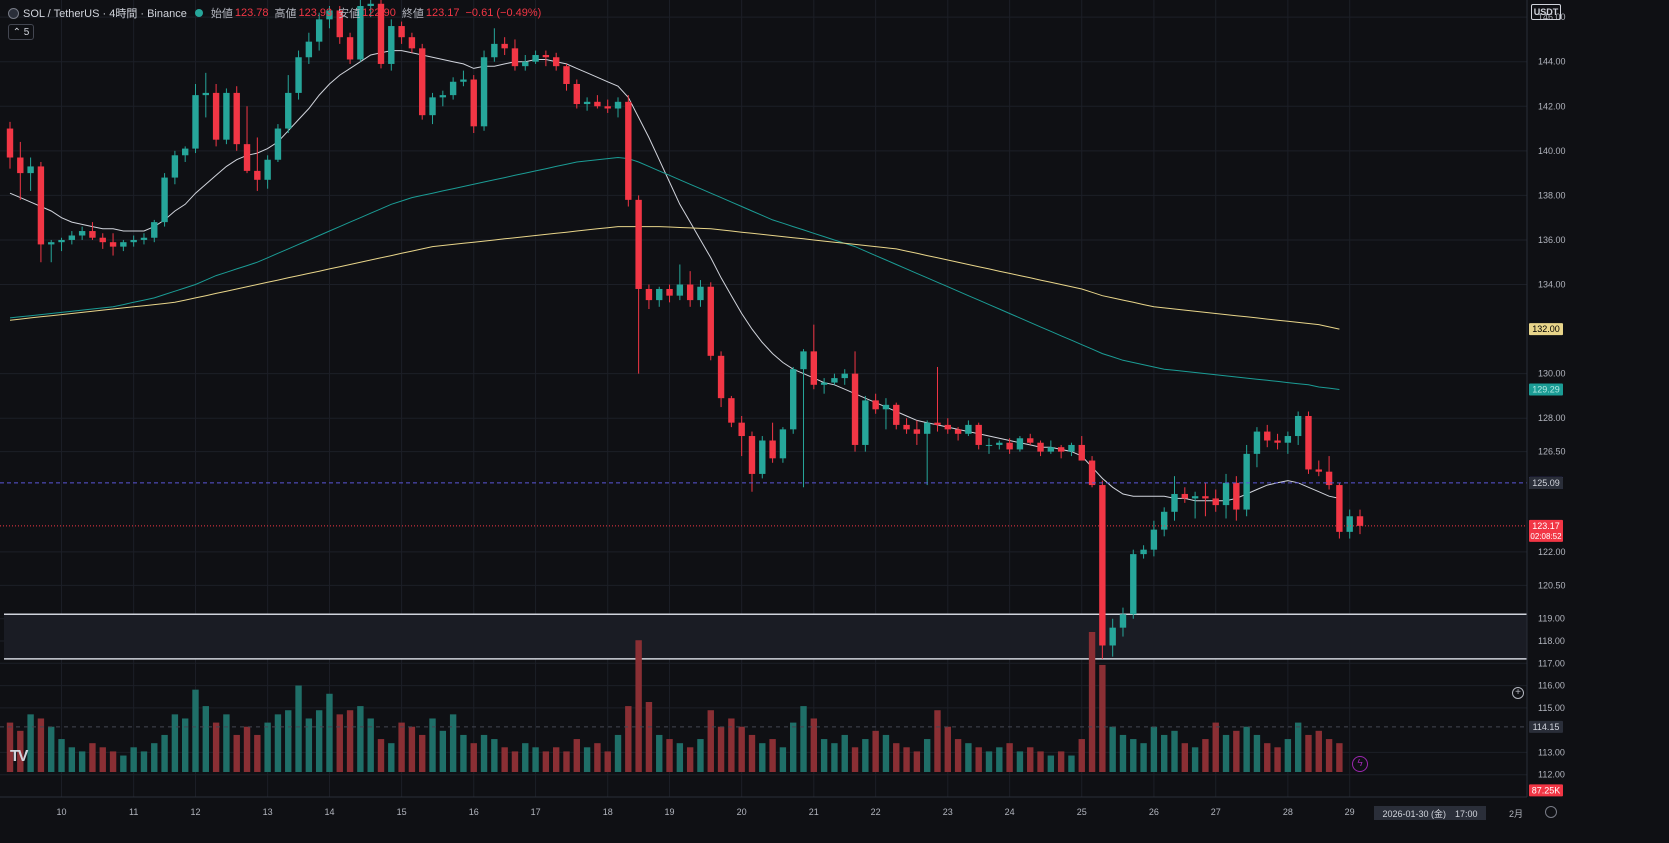 The image size is (1669, 843). I want to click on close-label: 終値, so click(412, 14).